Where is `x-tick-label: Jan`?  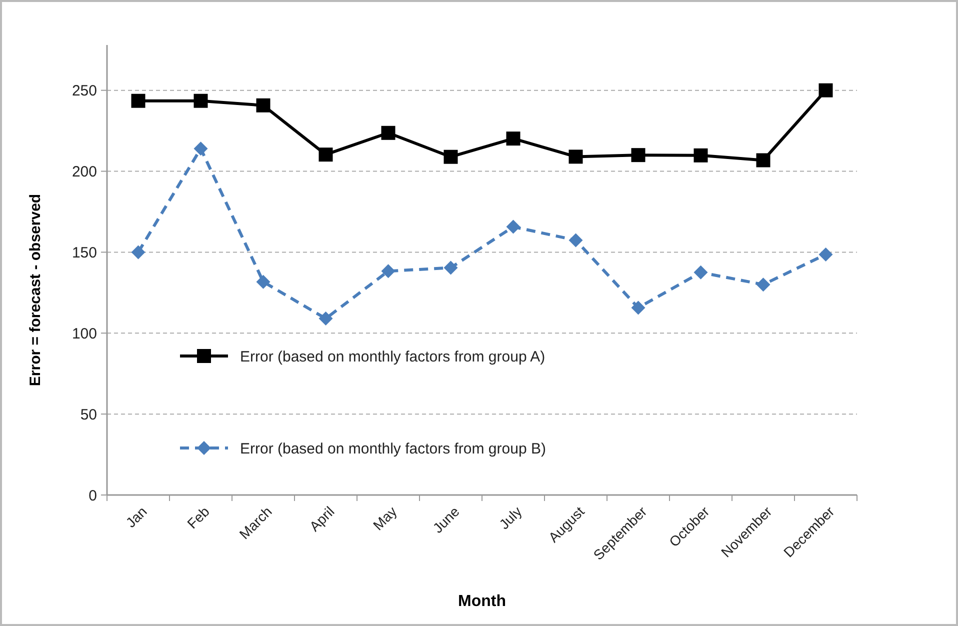 x-tick-label: Jan is located at coordinates (136, 517).